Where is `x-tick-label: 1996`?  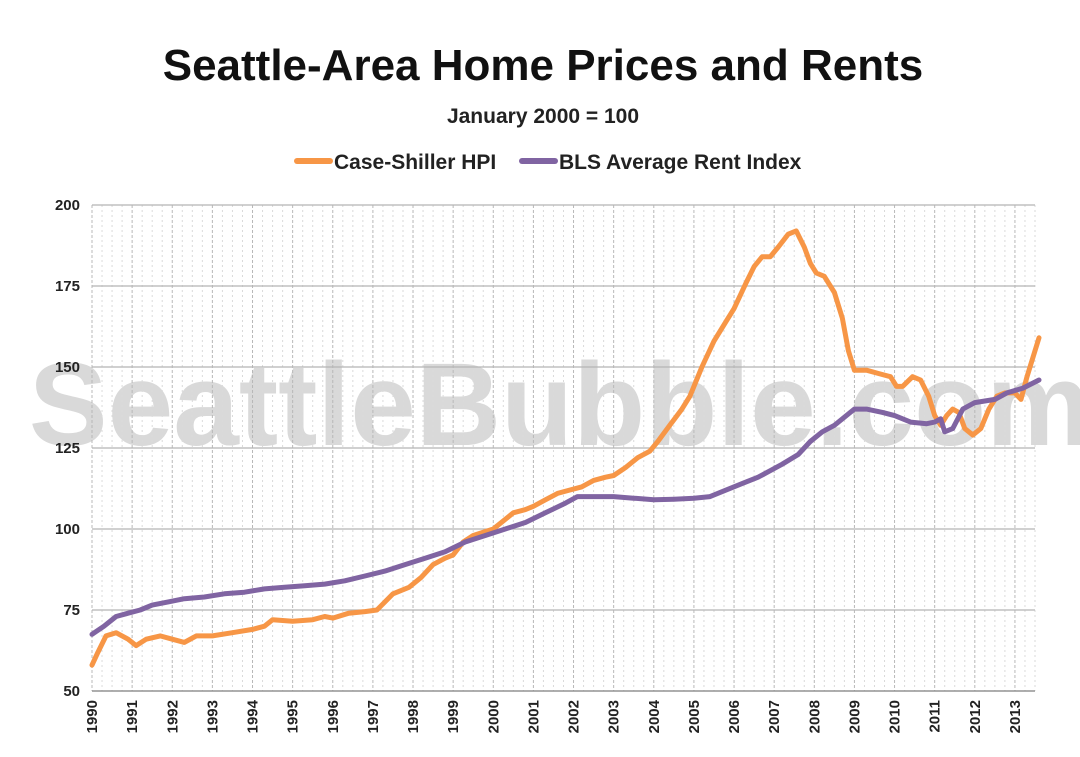 x-tick-label: 1996 is located at coordinates (333, 716).